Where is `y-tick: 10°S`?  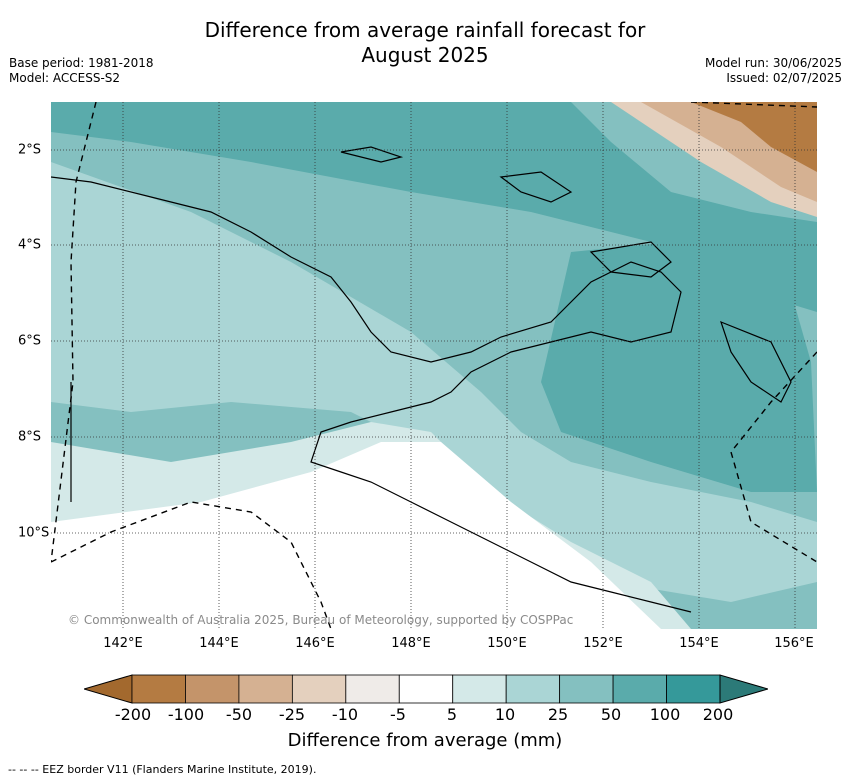
y-tick: 10°S is located at coordinates (34, 533).